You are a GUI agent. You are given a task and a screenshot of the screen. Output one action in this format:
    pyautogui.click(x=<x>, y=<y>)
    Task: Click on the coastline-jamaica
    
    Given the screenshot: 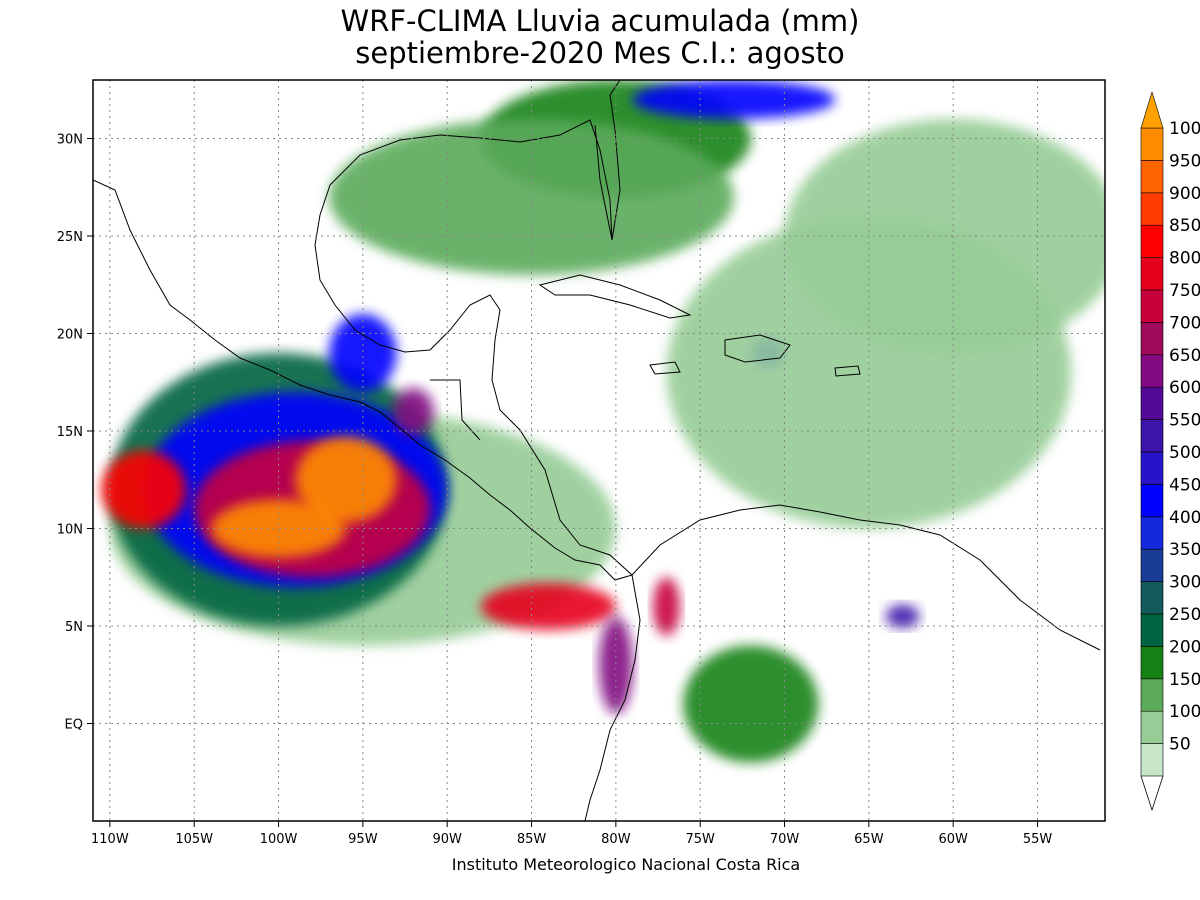 What is the action you would take?
    pyautogui.click(x=665, y=368)
    